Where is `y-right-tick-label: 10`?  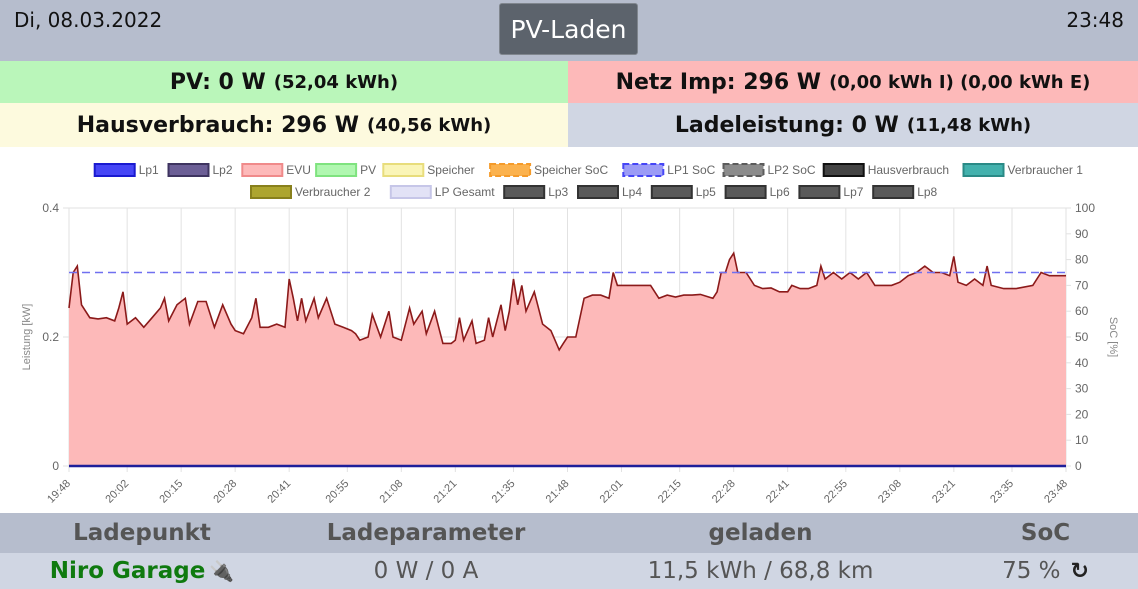 y-right-tick-label: 10 is located at coordinates (1082, 440).